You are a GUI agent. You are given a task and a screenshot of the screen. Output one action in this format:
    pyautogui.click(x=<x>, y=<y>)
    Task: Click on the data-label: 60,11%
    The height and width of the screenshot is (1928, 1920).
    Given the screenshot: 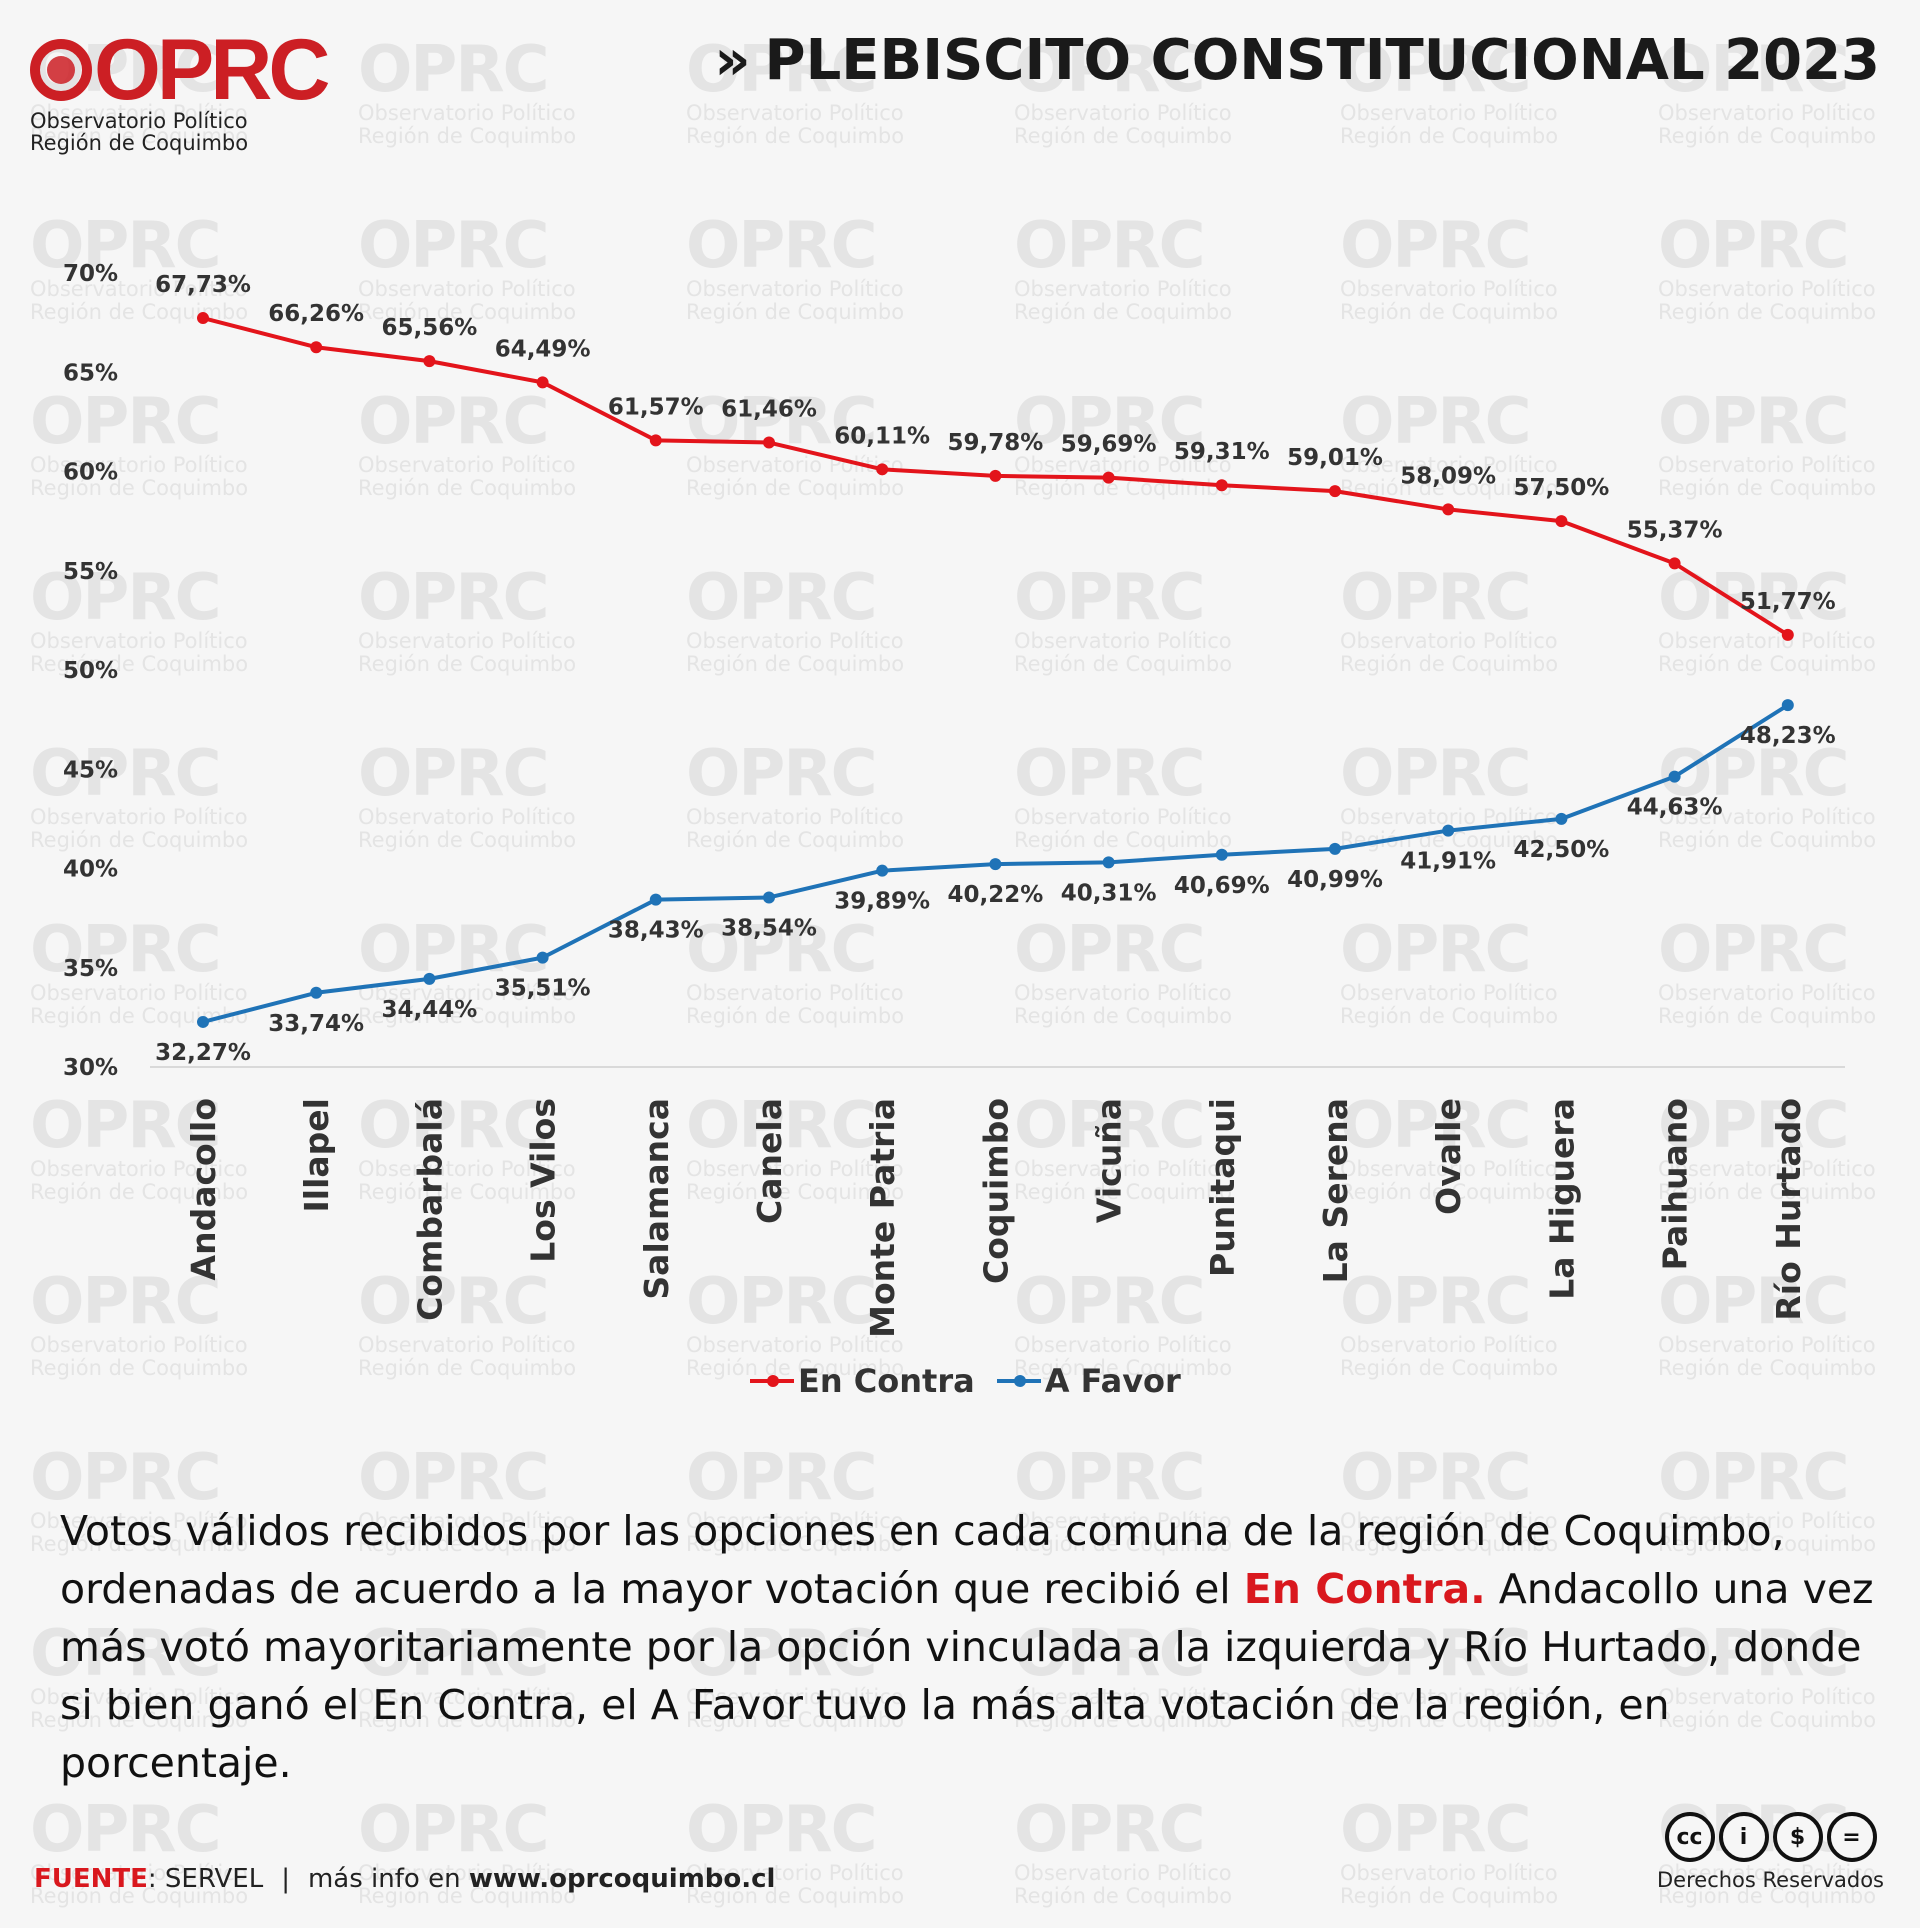 What is the action you would take?
    pyautogui.click(x=882, y=436)
    